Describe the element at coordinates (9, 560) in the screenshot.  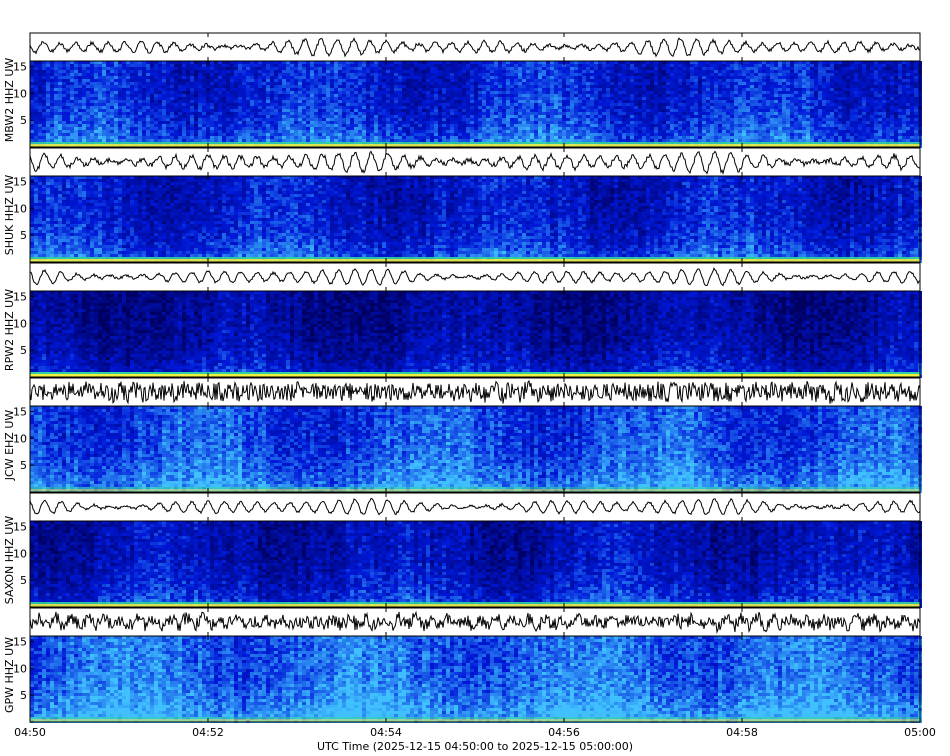
I see `station-label: SAXON HHZ UW` at that location.